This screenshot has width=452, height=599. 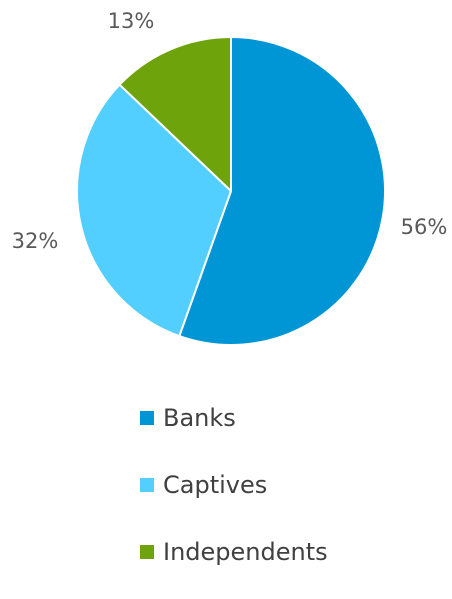 I want to click on data-label-independents: 13%, so click(x=131, y=21).